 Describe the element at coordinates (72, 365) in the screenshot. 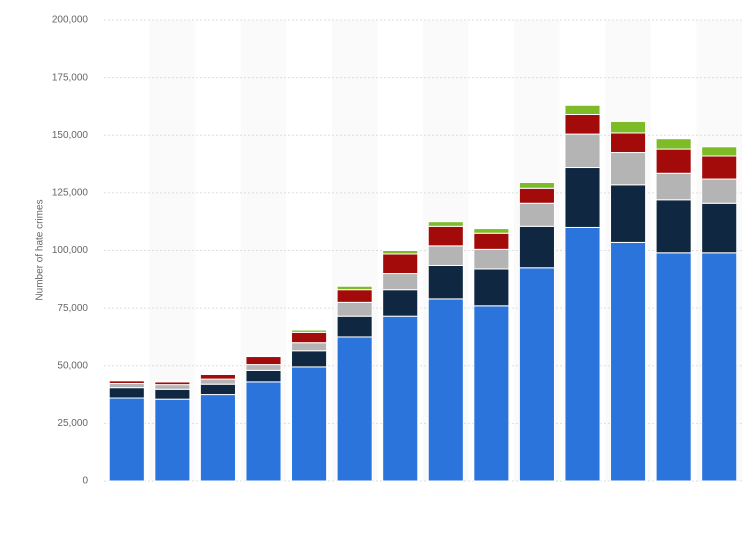

I see `y-tick-label: 50,000` at that location.